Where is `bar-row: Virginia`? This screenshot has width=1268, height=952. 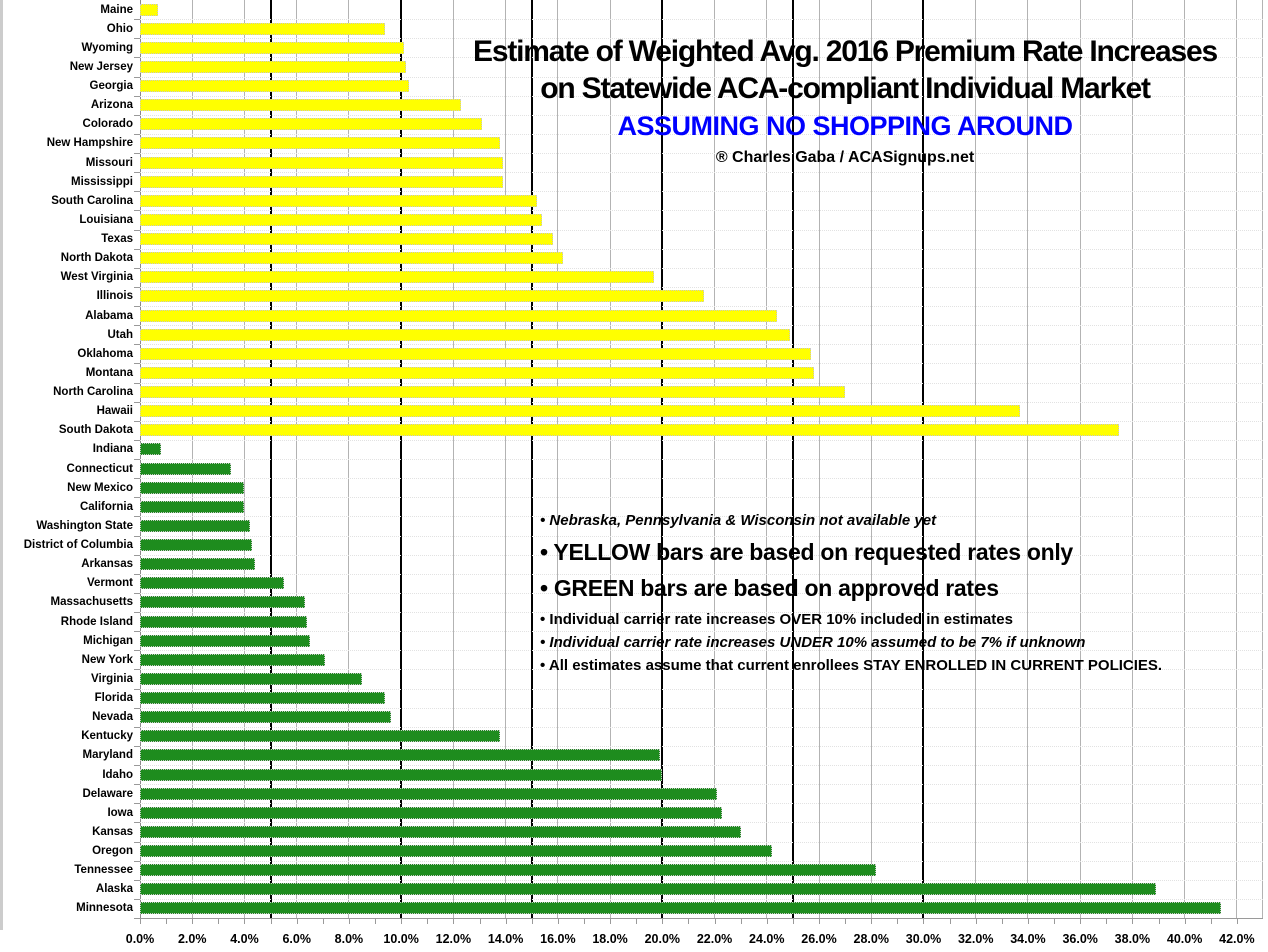 bar-row: Virginia is located at coordinates (634, 679).